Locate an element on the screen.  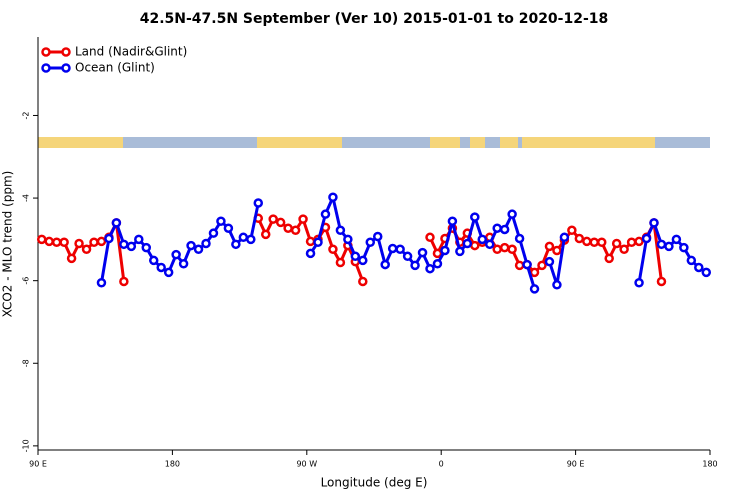
legend-label: Land (Nadir&Glint) is located at coordinates (131, 52).